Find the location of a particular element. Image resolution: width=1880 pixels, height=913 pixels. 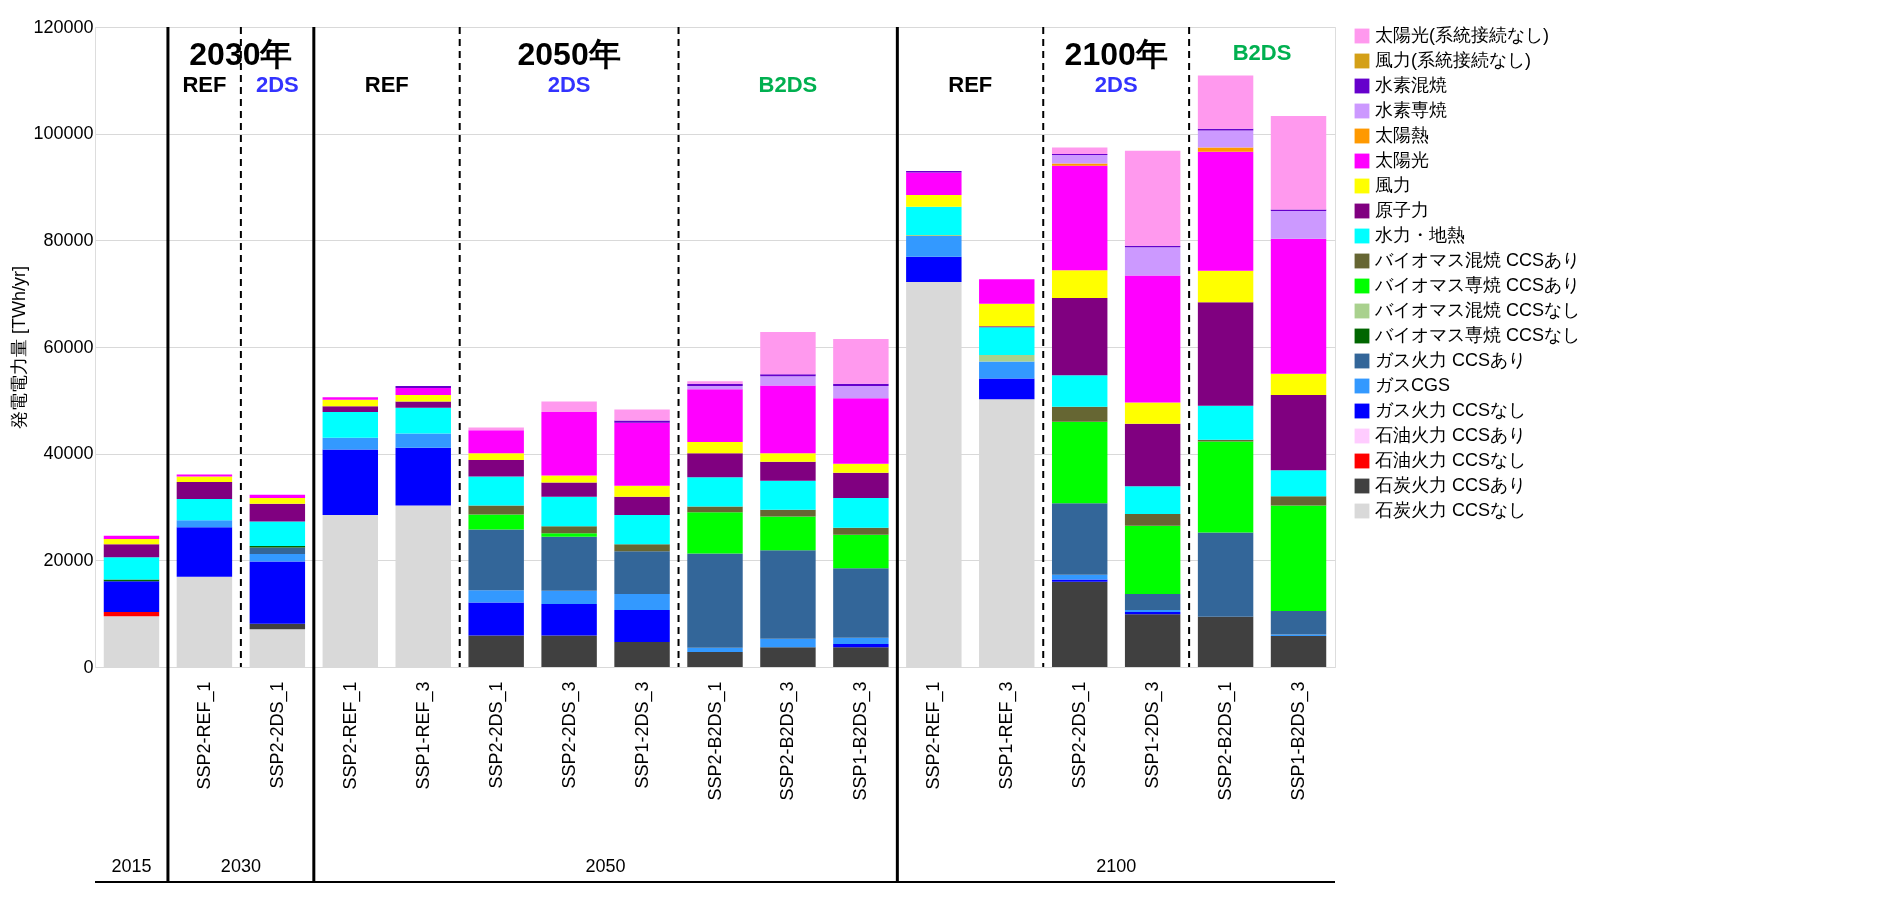

text: 2050 is located at coordinates (605, 866).